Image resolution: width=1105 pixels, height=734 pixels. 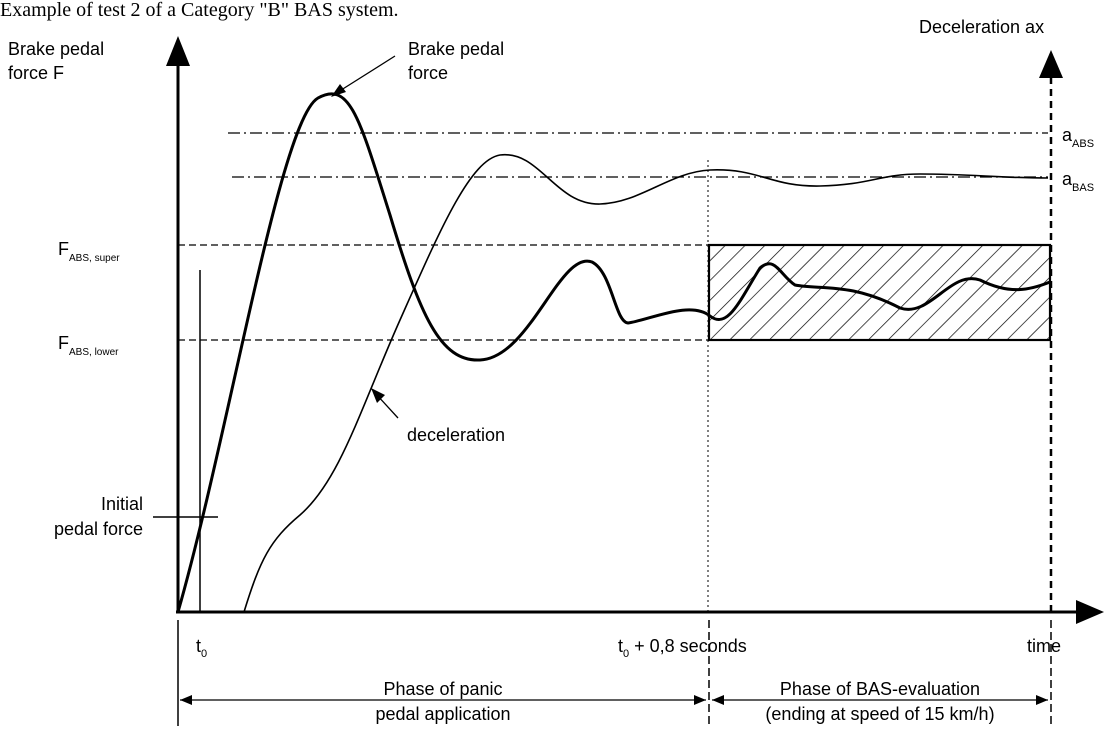 What do you see at coordinates (88, 345) in the screenshot?
I see `f-lower-label: FABS, lower` at bounding box center [88, 345].